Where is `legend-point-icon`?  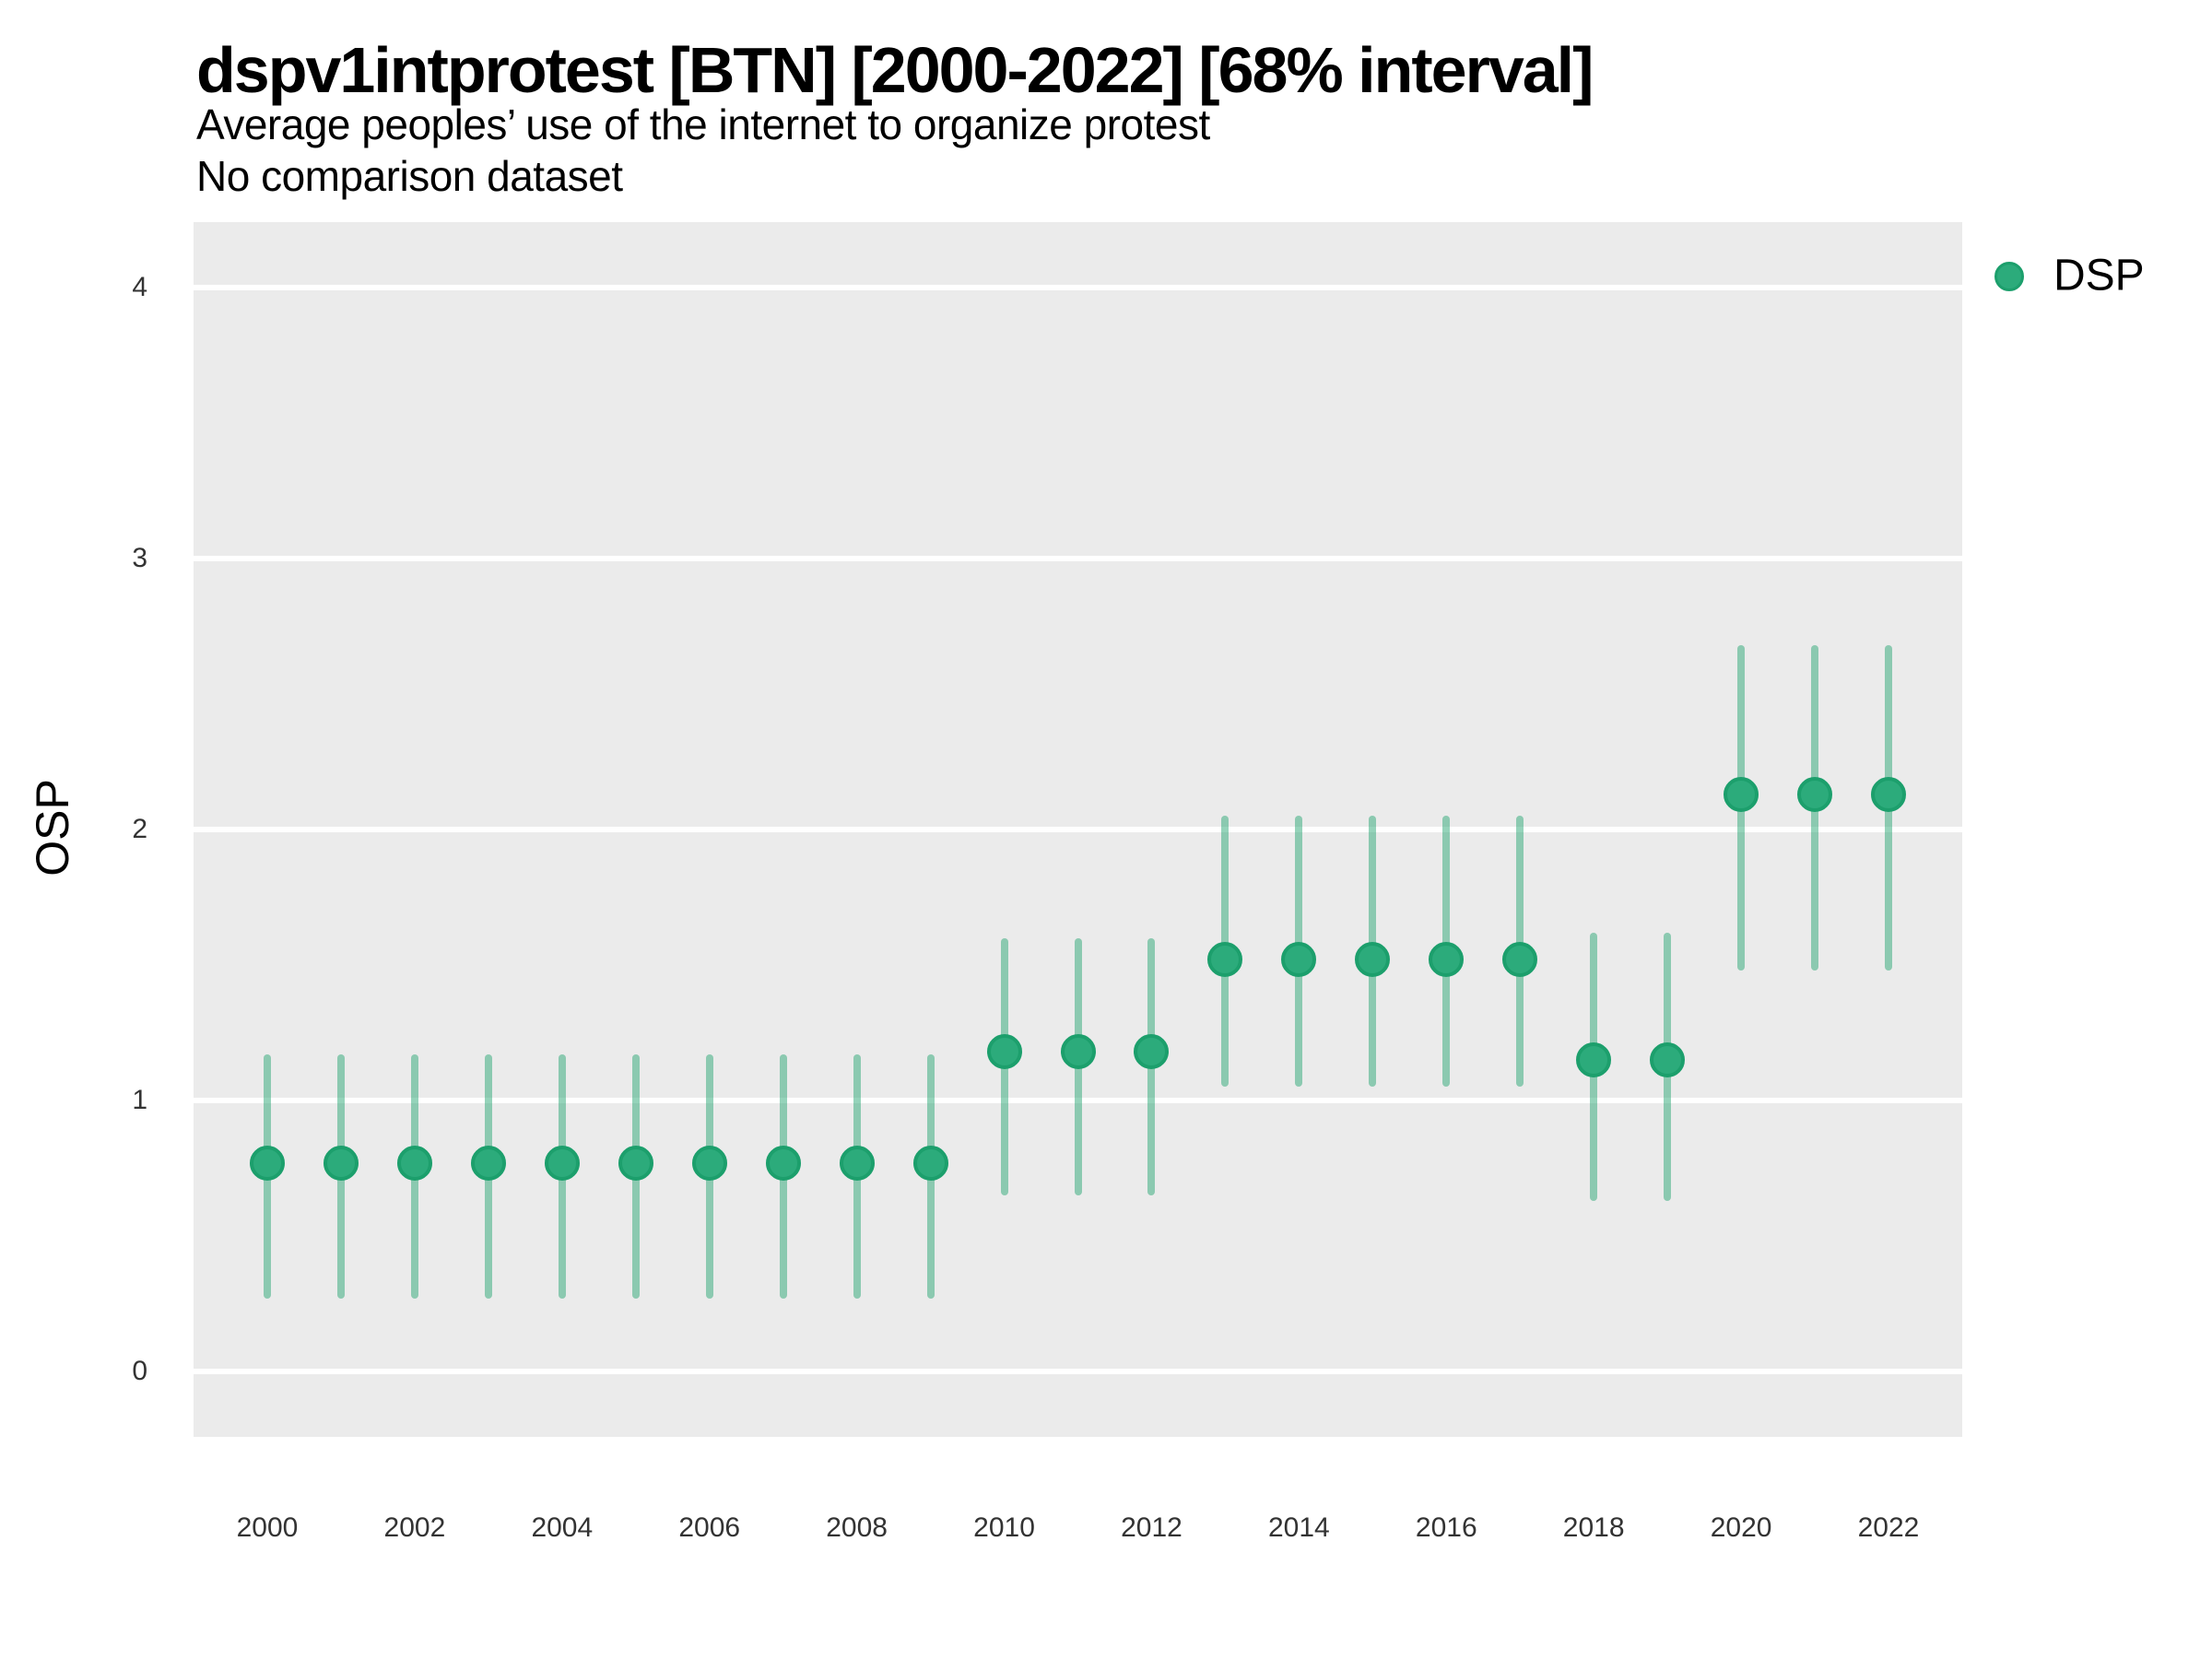
legend-point-icon is located at coordinates (2009, 276).